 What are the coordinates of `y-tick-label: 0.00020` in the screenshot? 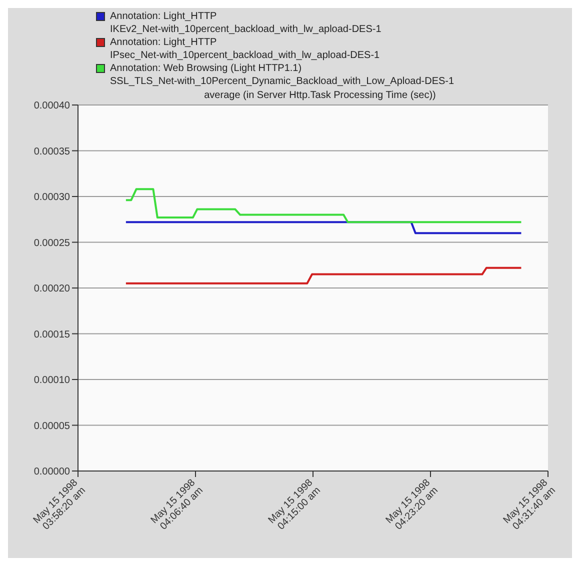 It's located at (52, 289).